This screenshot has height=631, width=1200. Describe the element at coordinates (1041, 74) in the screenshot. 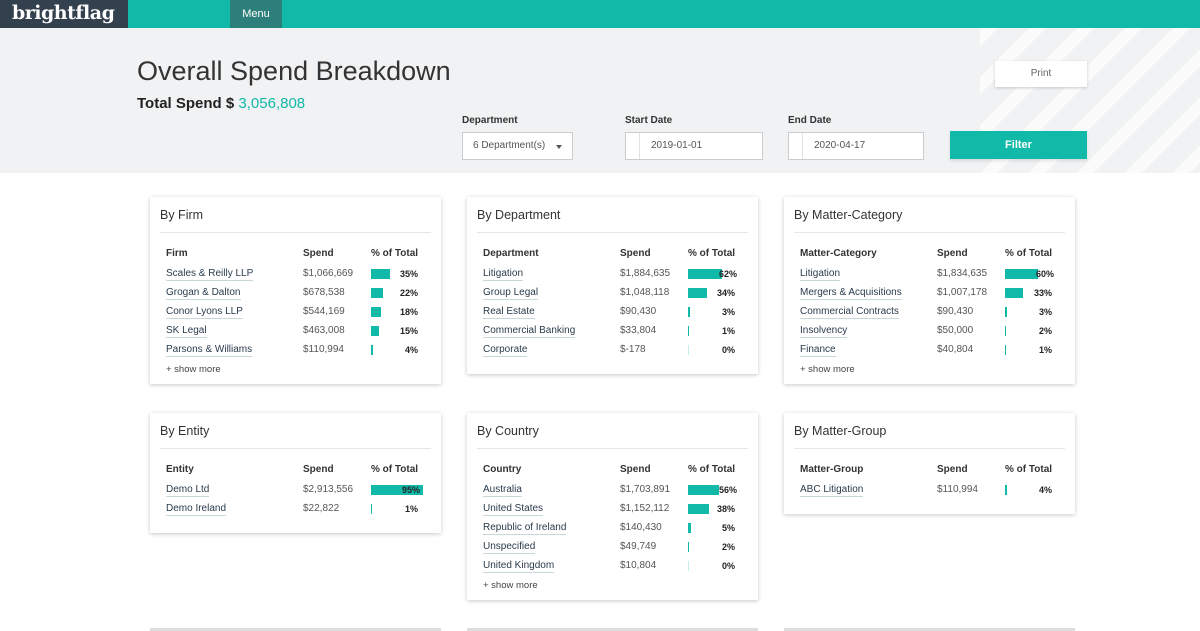

I see `print-button: Print` at that location.